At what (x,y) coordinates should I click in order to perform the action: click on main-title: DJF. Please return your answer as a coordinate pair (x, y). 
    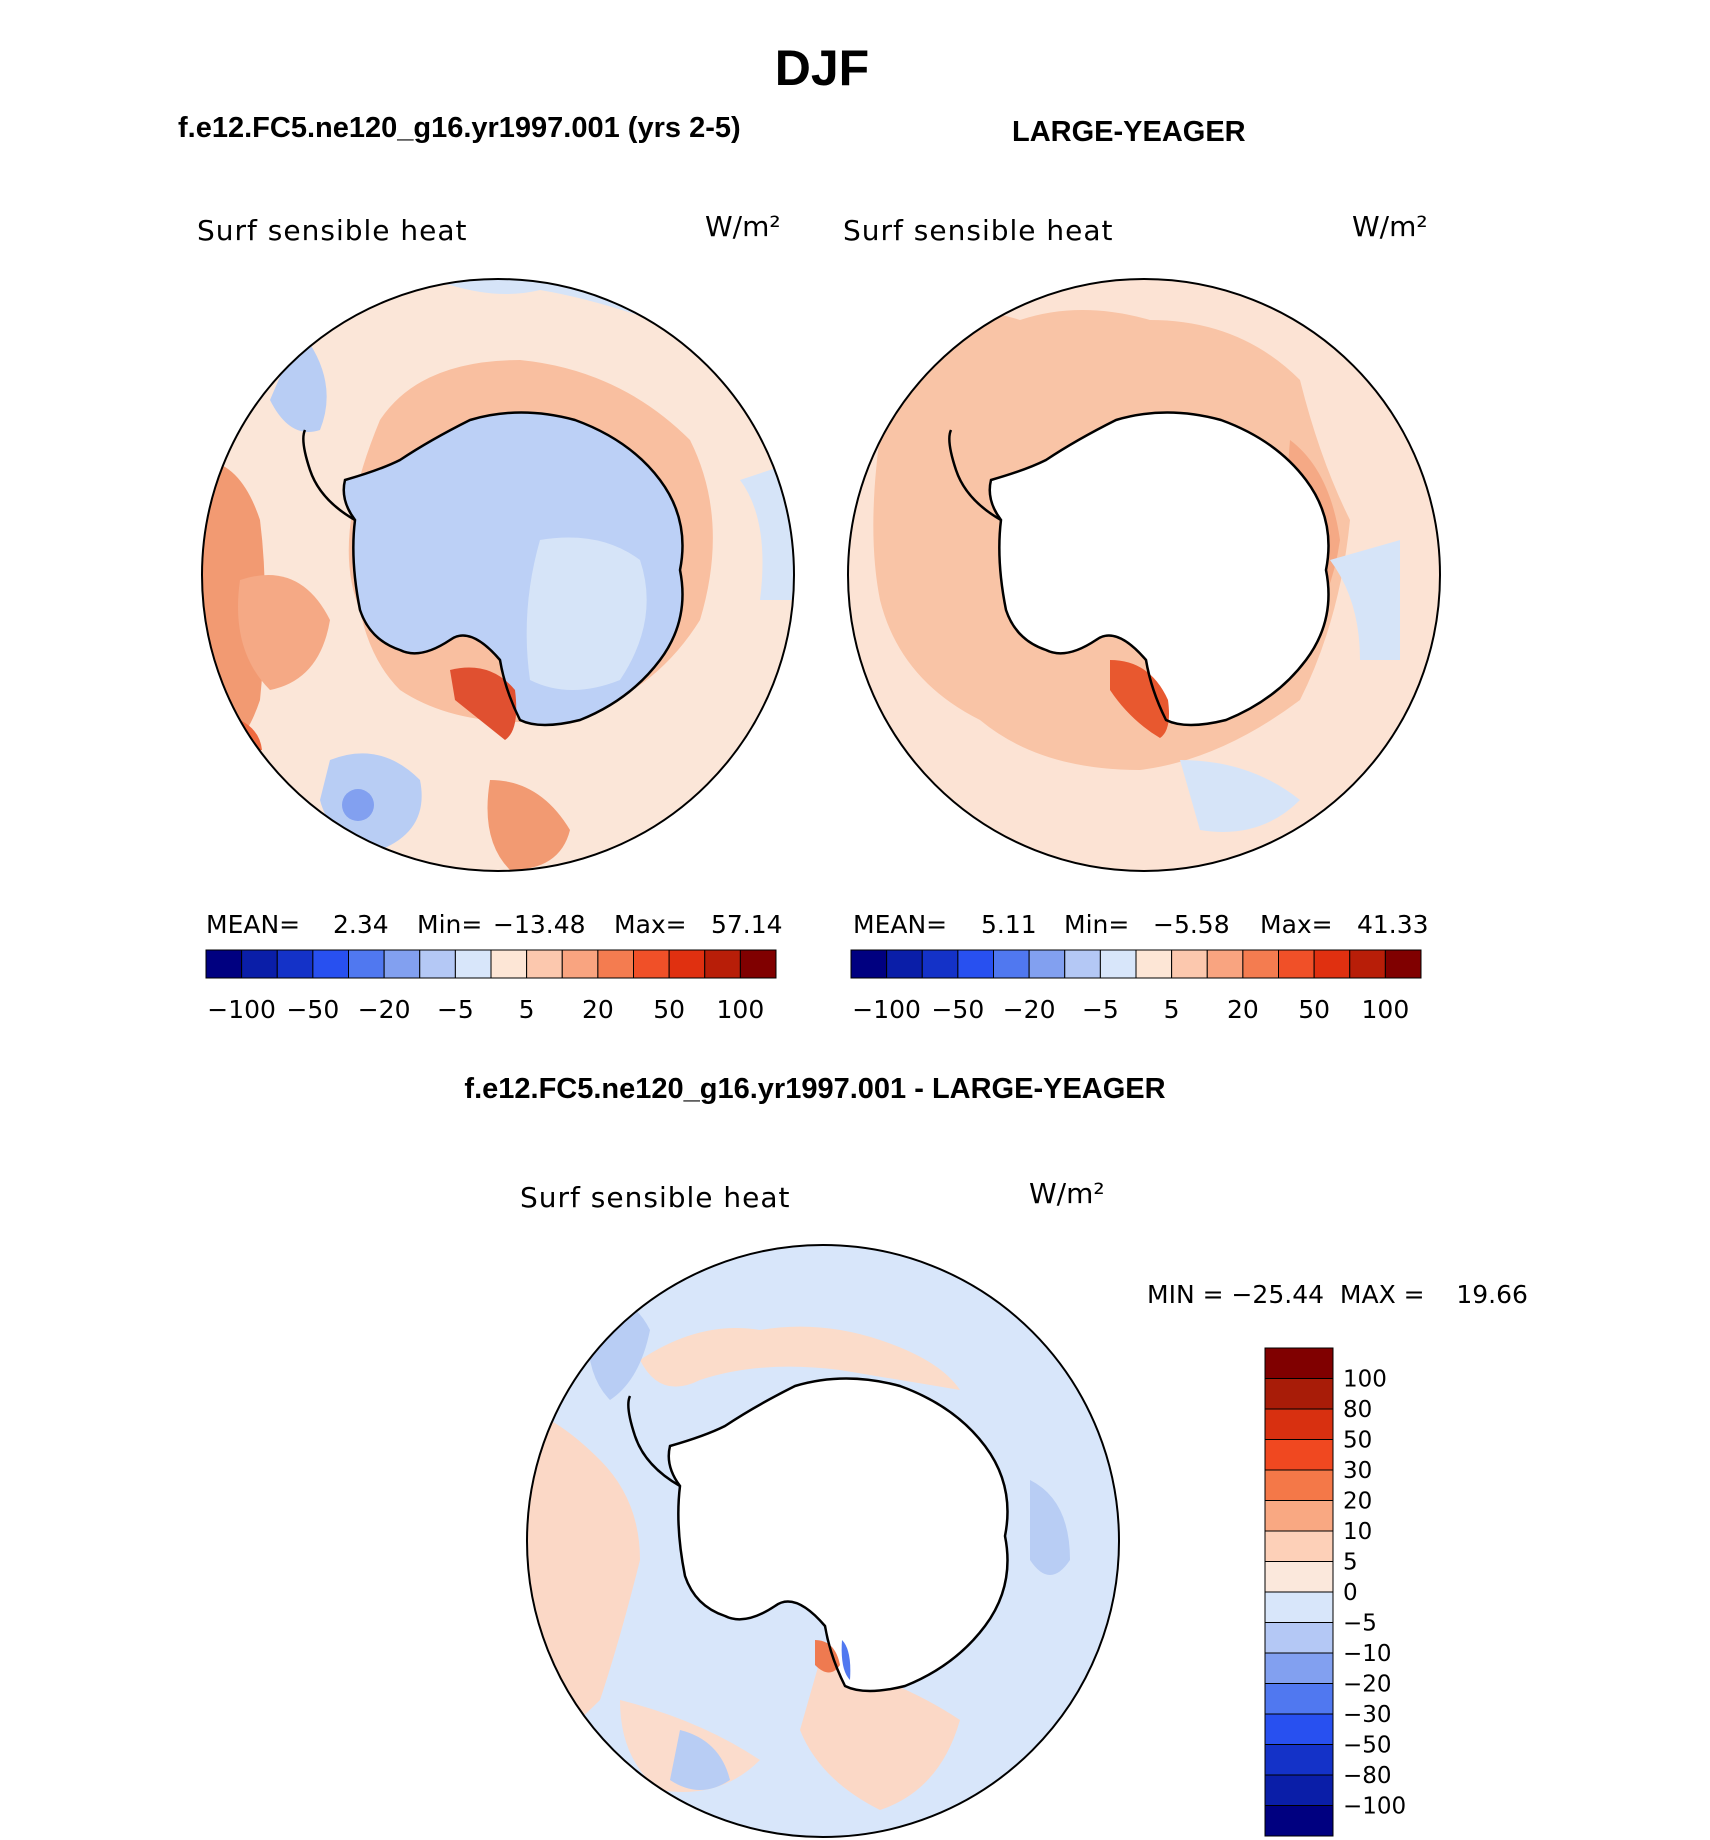
    Looking at the image, I should click on (822, 68).